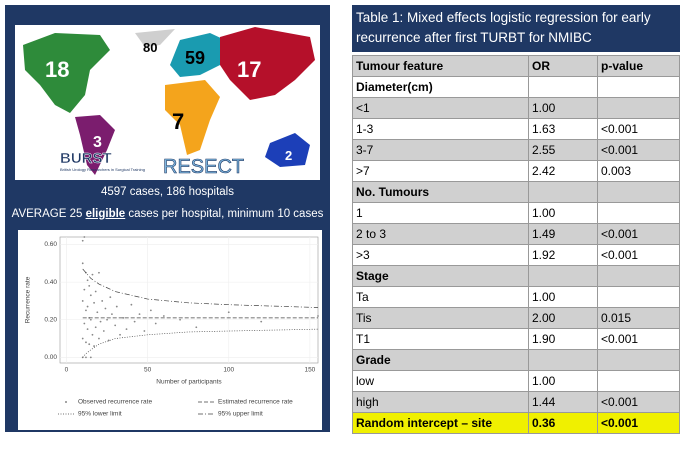  What do you see at coordinates (440, 255) in the screenshot?
I see `table-cell: >3` at bounding box center [440, 255].